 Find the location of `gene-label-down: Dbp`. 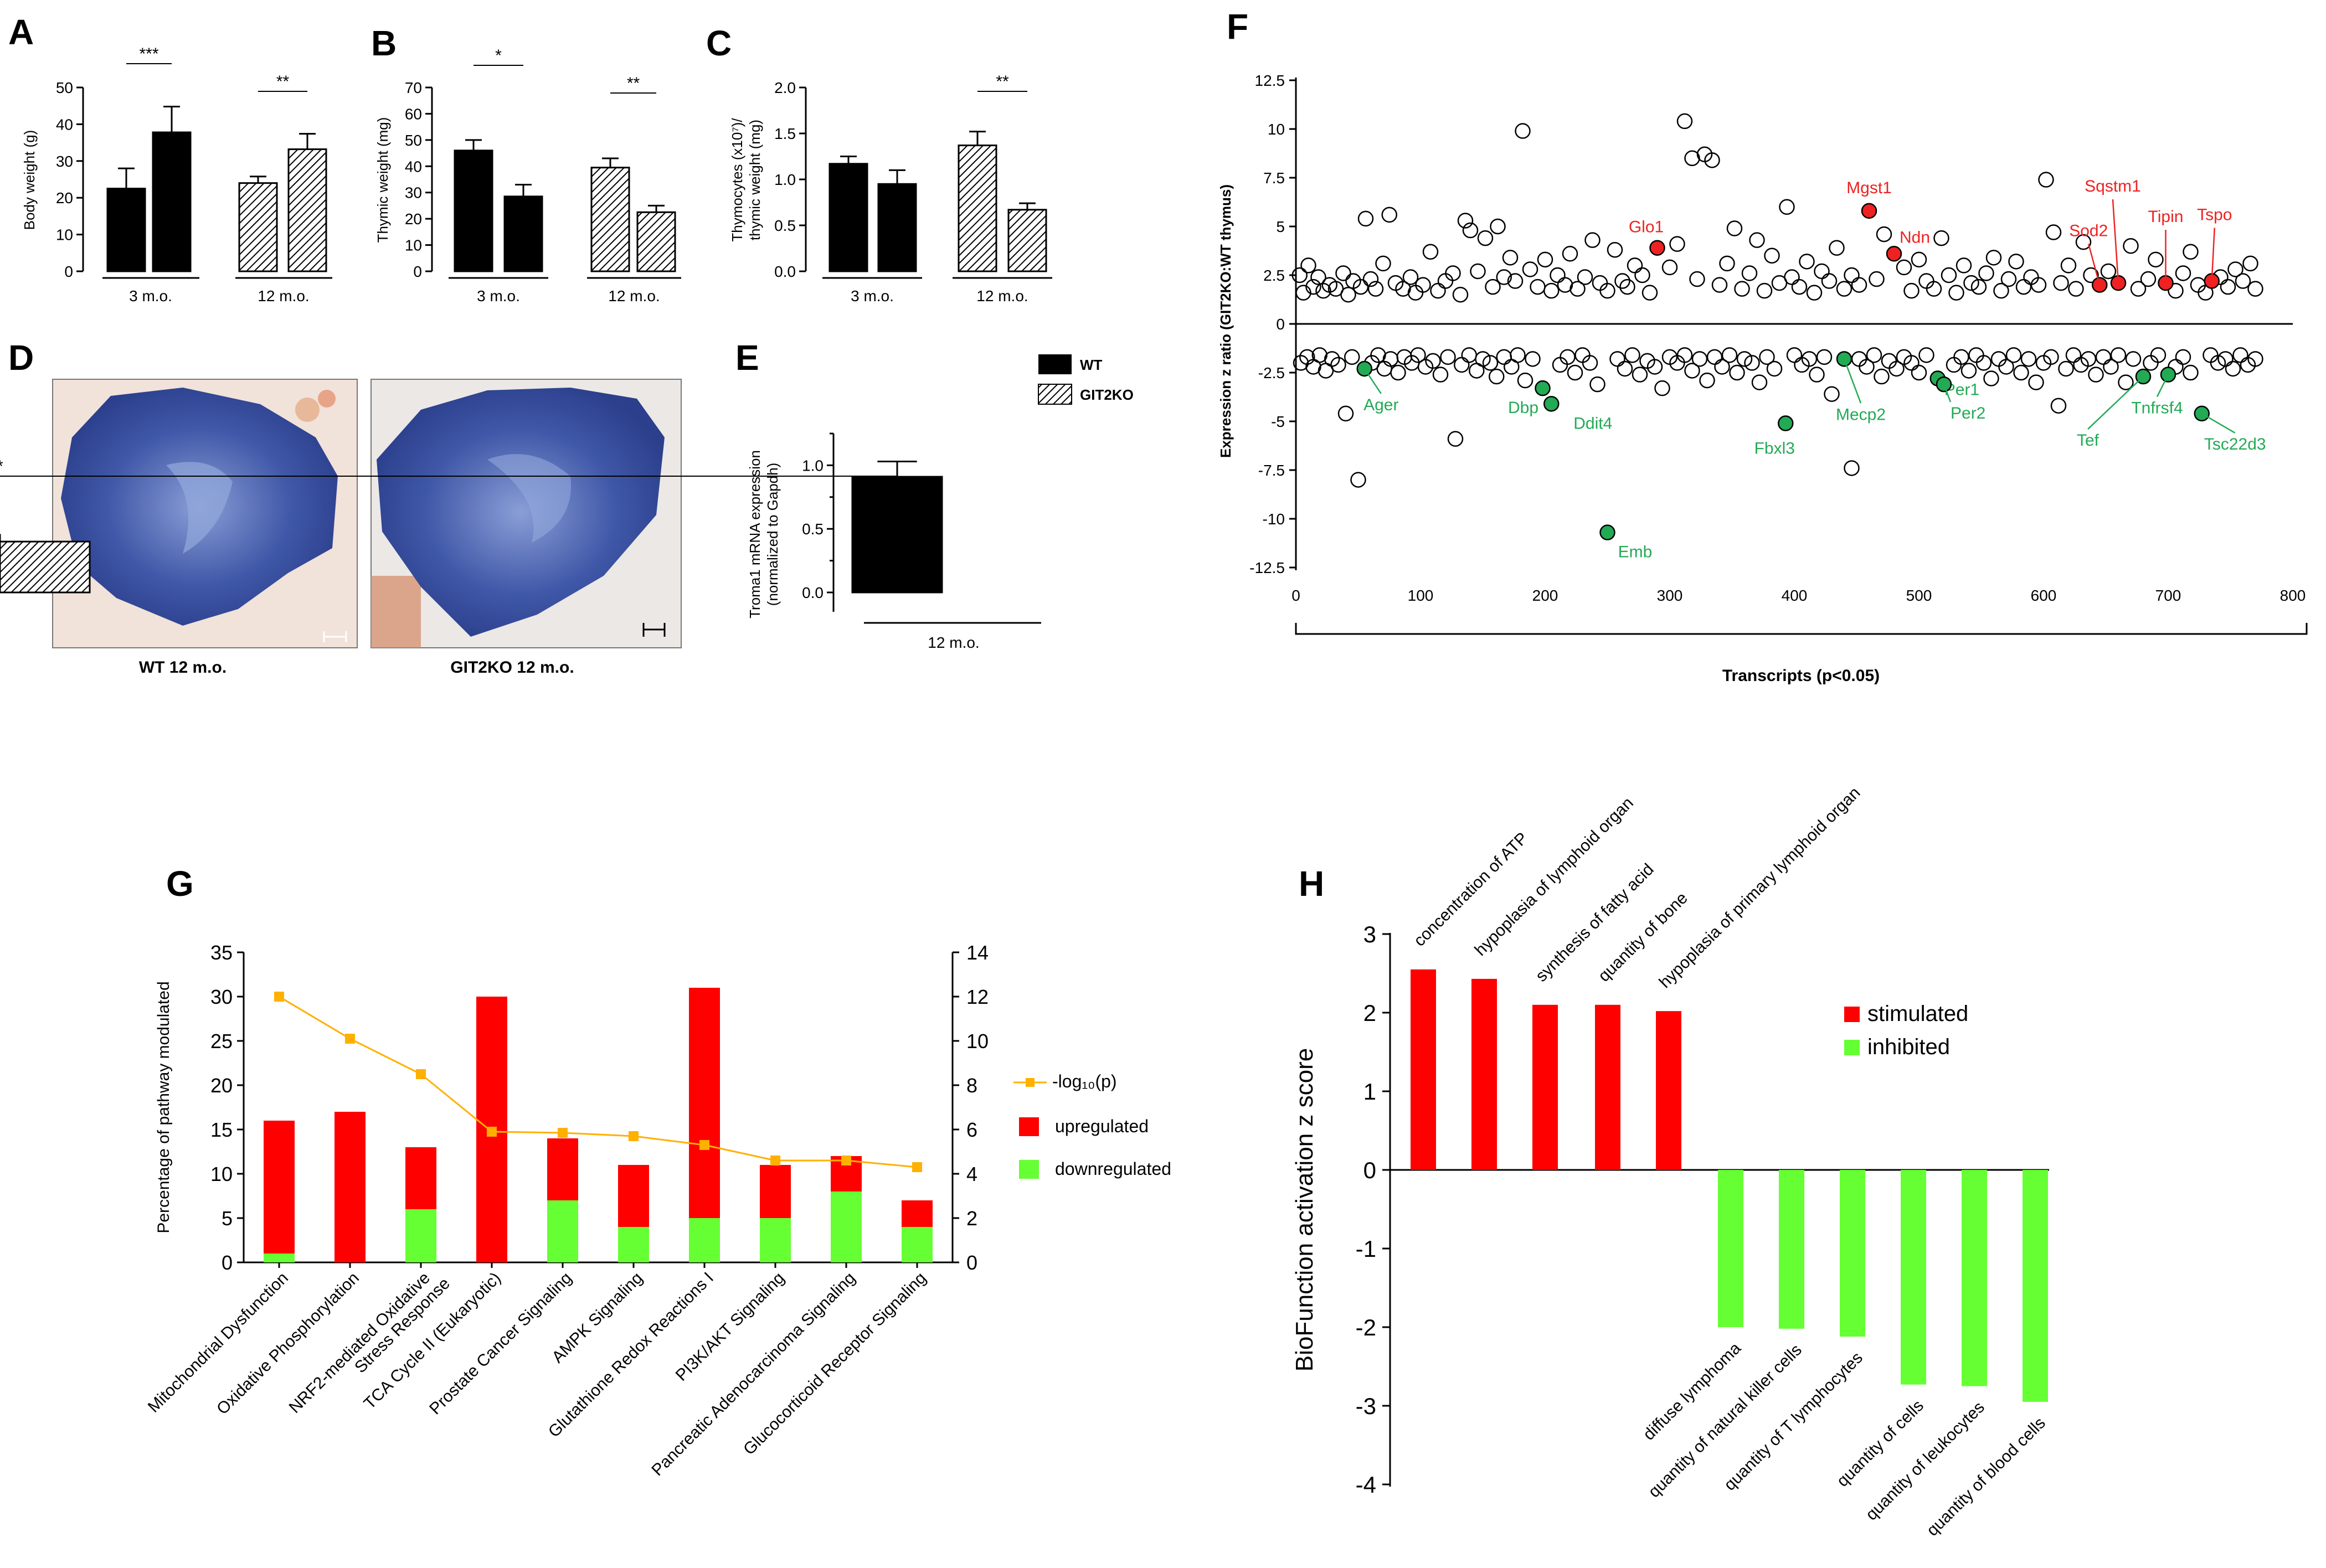

gene-label-down: Dbp is located at coordinates (1523, 408).